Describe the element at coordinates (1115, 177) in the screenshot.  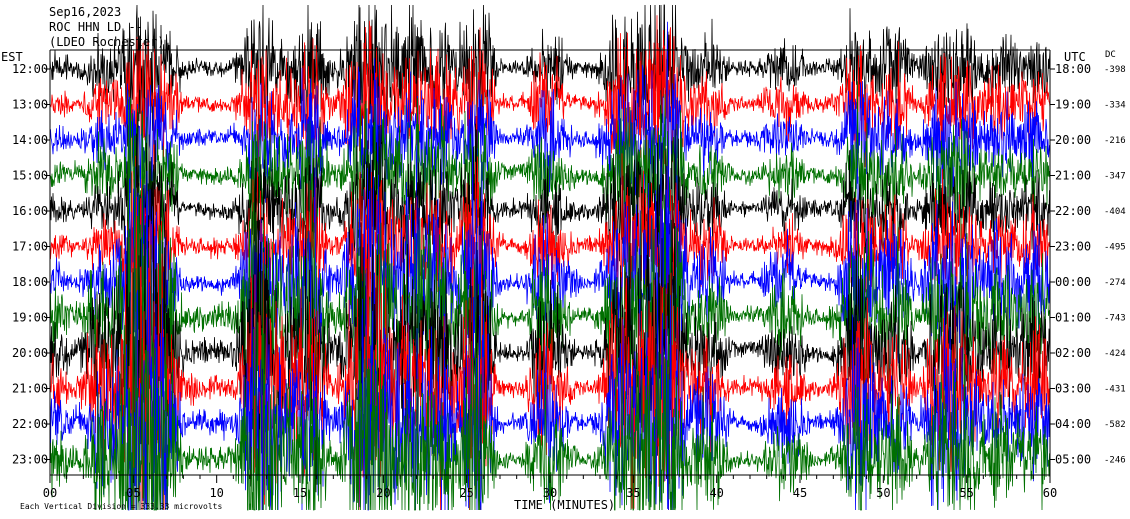
I see `dc-offset-label: -347` at that location.